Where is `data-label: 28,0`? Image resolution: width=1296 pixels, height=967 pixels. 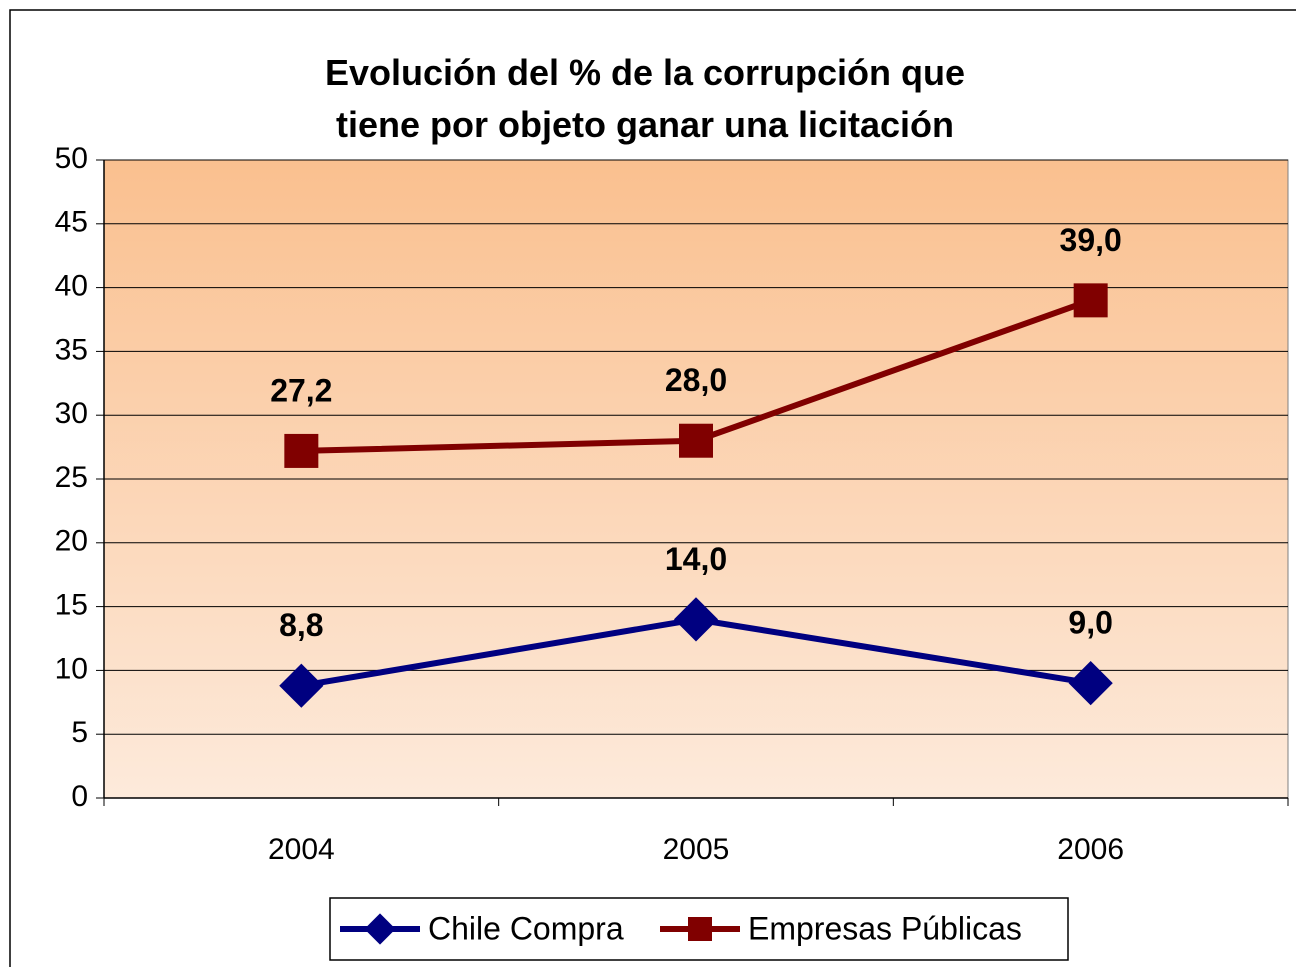
data-label: 28,0 is located at coordinates (696, 380).